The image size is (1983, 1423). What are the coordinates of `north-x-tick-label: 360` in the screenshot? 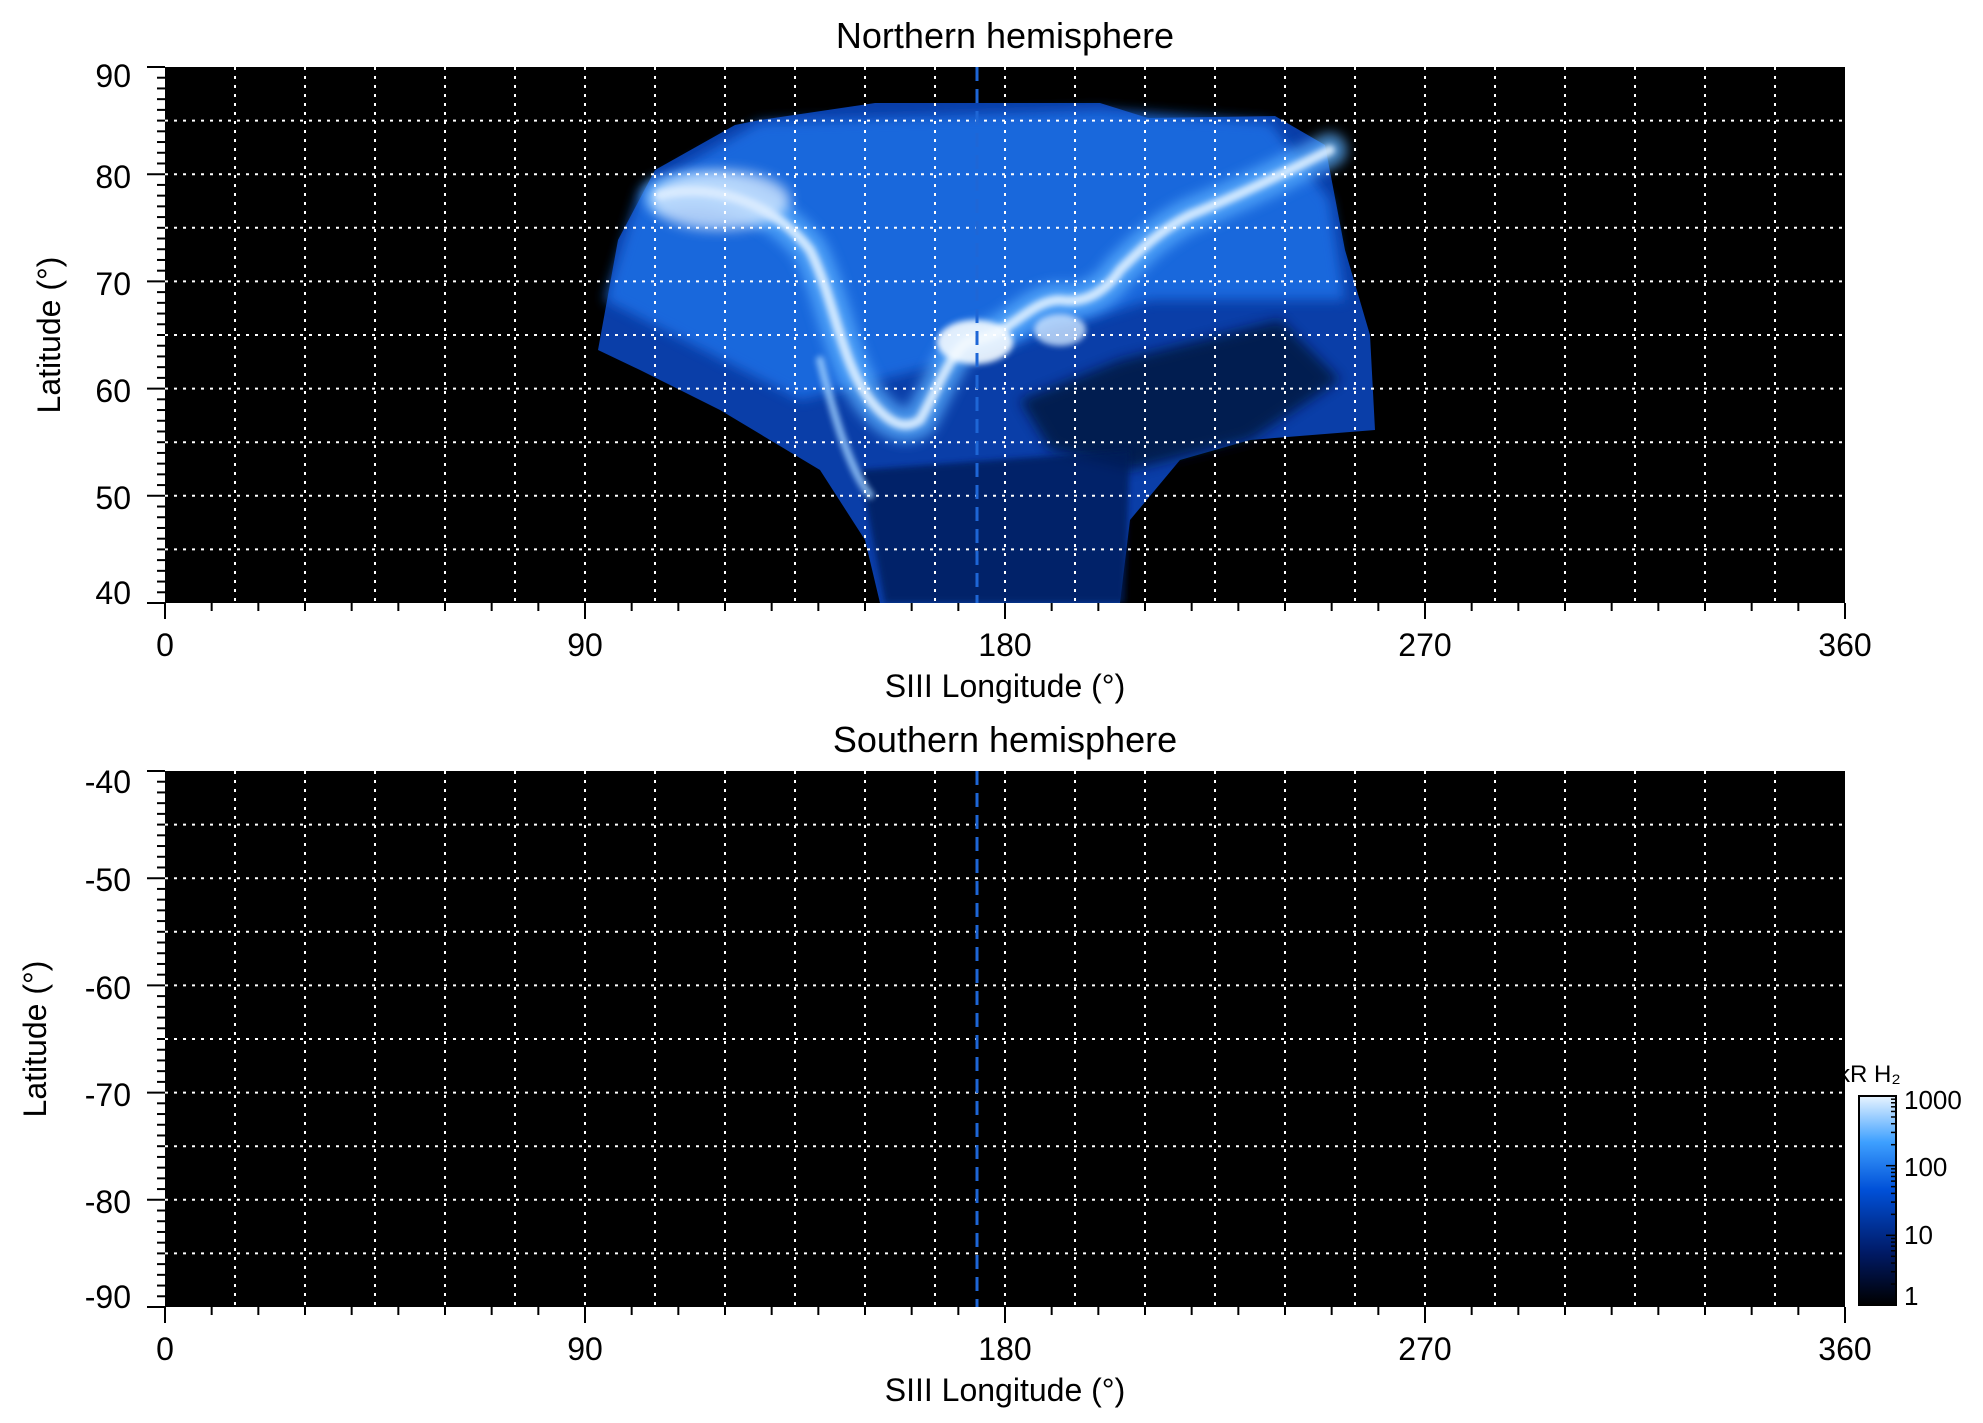 It's located at (1844, 645).